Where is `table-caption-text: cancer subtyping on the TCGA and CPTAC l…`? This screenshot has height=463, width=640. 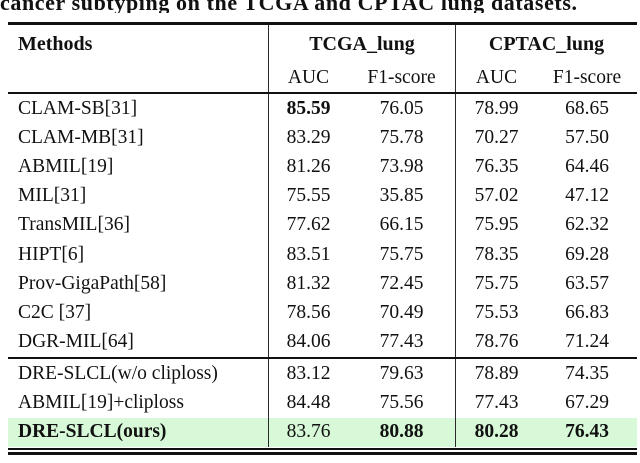
table-caption-text: cancer subtyping on the TCGA and CPTAC l… is located at coordinates (289, 6).